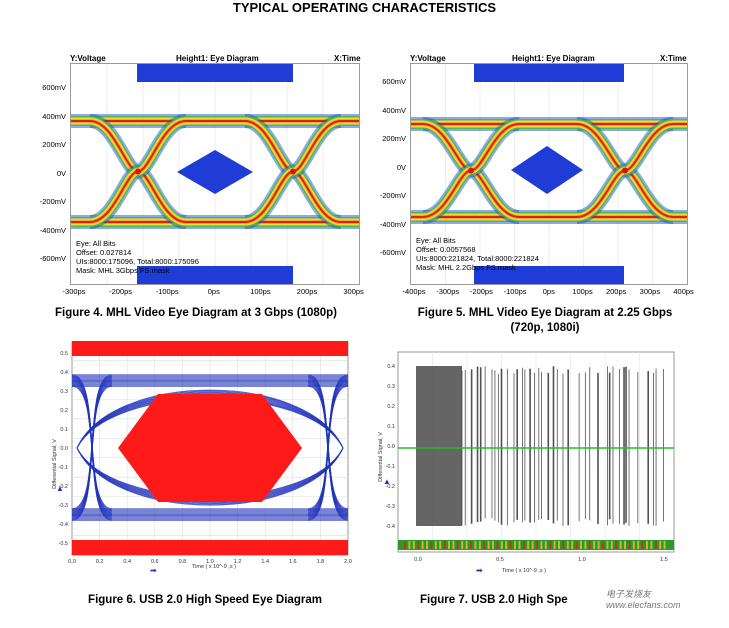 This screenshot has width=729, height=628. I want to click on fig4-info-offset: Offset: 0.027814, so click(104, 252).